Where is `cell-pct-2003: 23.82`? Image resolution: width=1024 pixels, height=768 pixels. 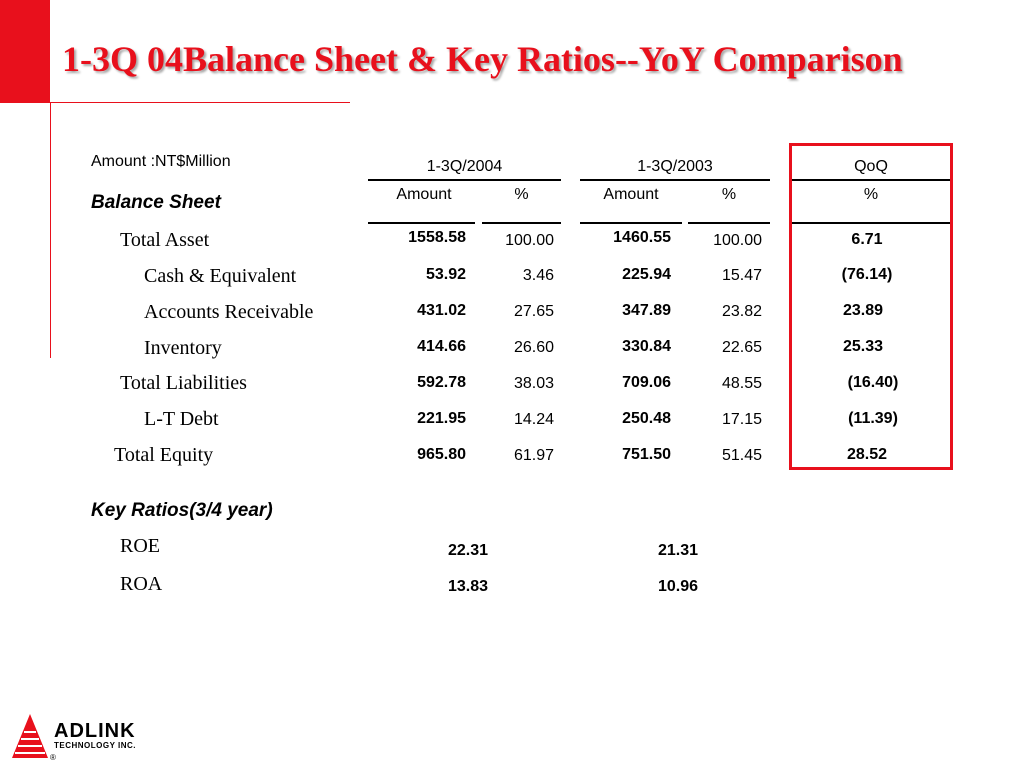
cell-pct-2003: 23.82 is located at coordinates (741, 311).